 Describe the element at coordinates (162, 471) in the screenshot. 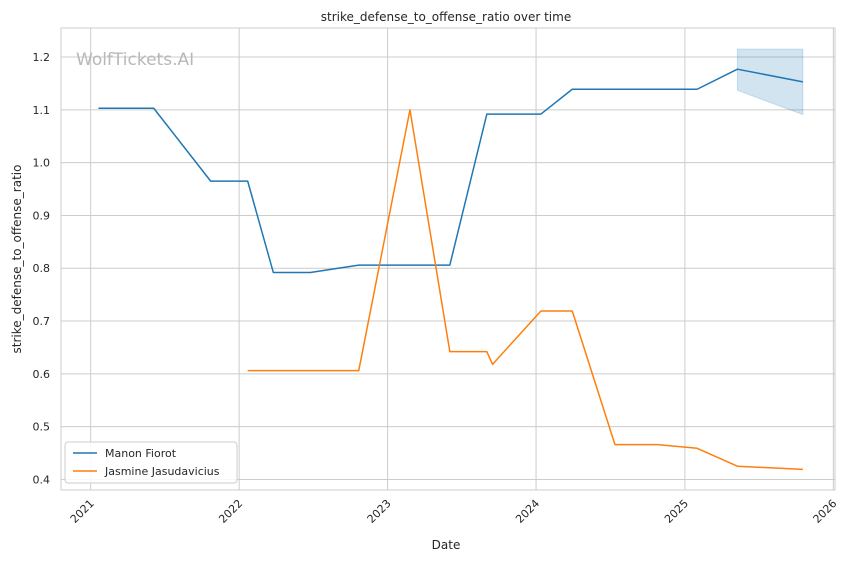

I see `legend-label-jasmine-jasudavicius: Jasmine Jasudavicius` at that location.